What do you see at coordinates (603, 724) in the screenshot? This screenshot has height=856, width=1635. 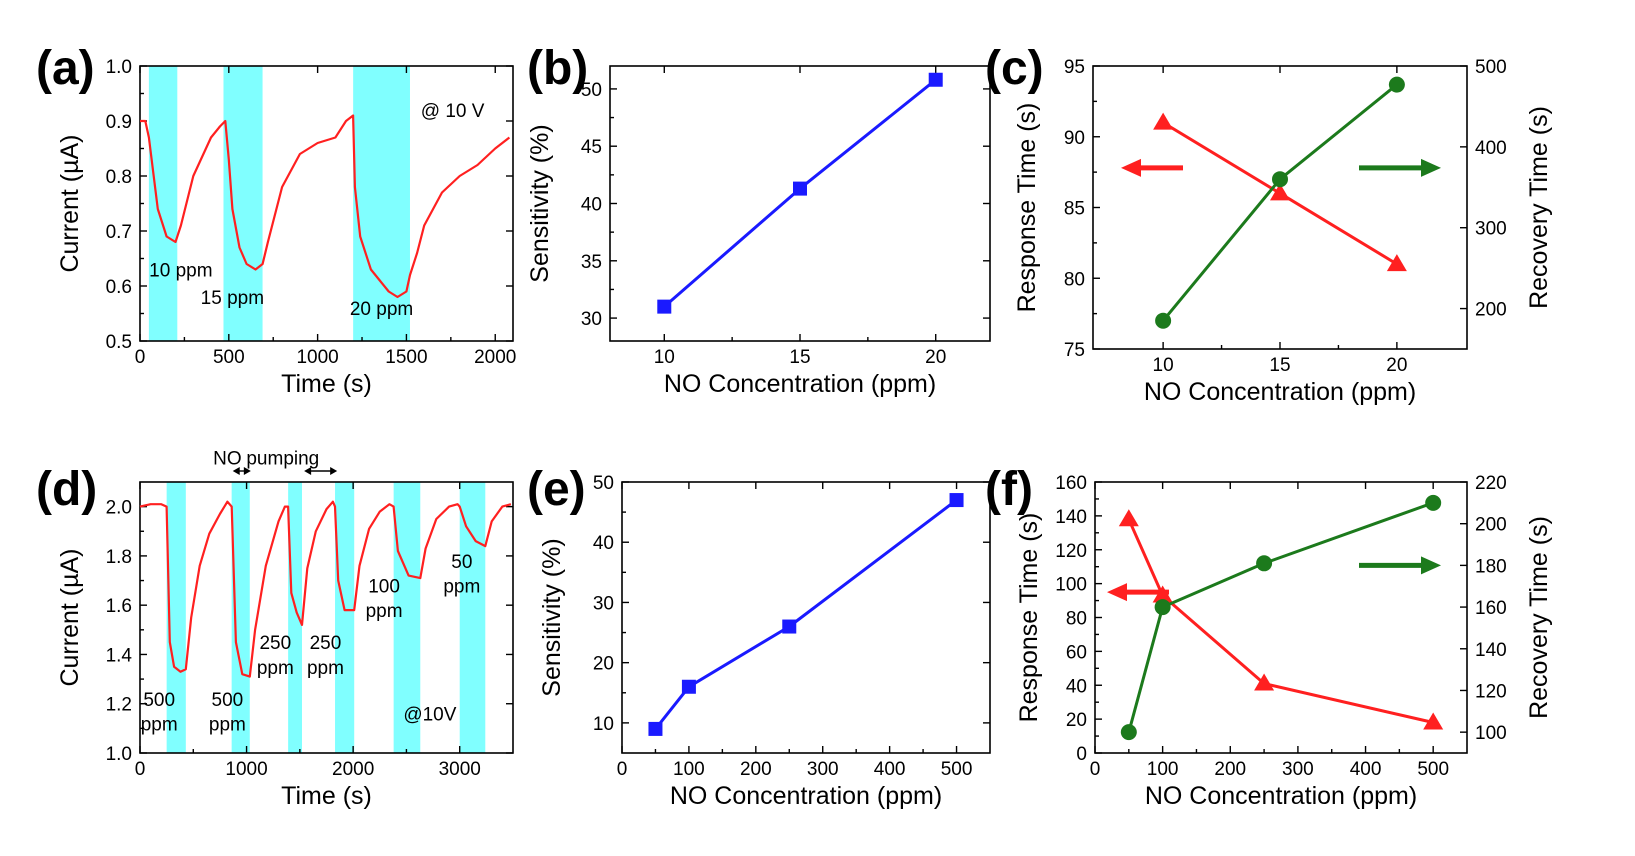 I see `y-tick-label: 10` at bounding box center [603, 724].